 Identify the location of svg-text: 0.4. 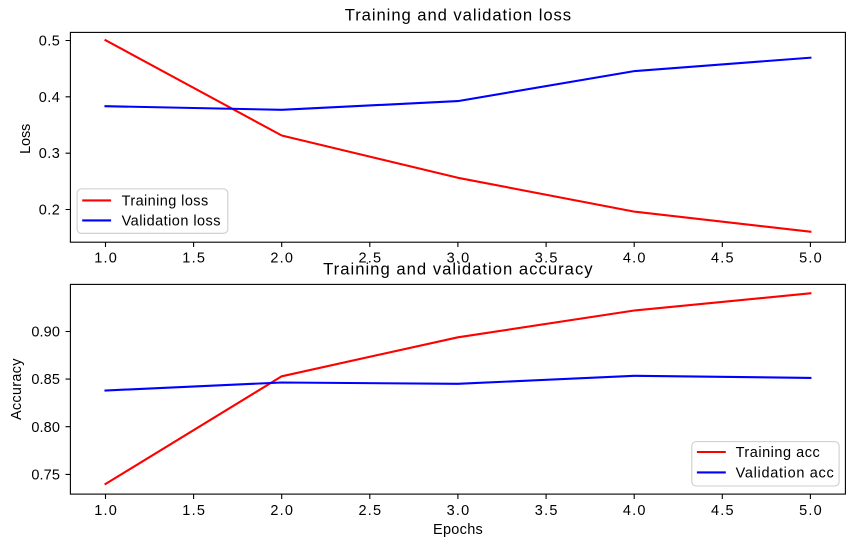
(49, 98).